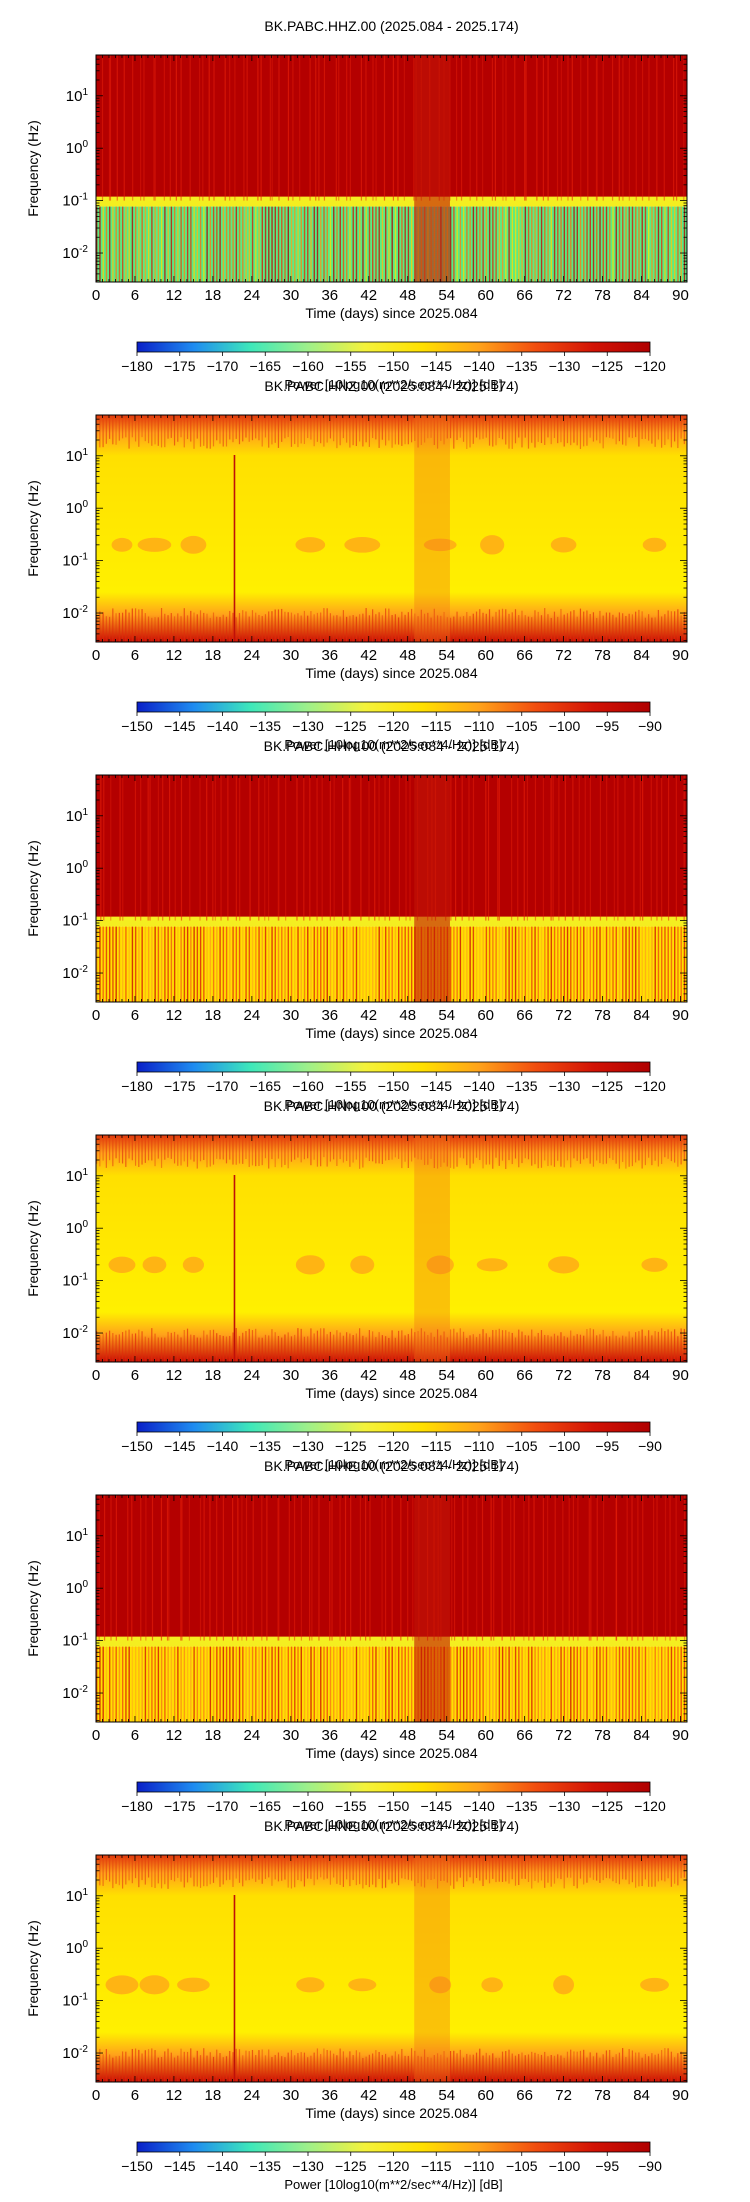 The image size is (750, 2202). I want to click on x-tick-label: 6, so click(135, 1015).